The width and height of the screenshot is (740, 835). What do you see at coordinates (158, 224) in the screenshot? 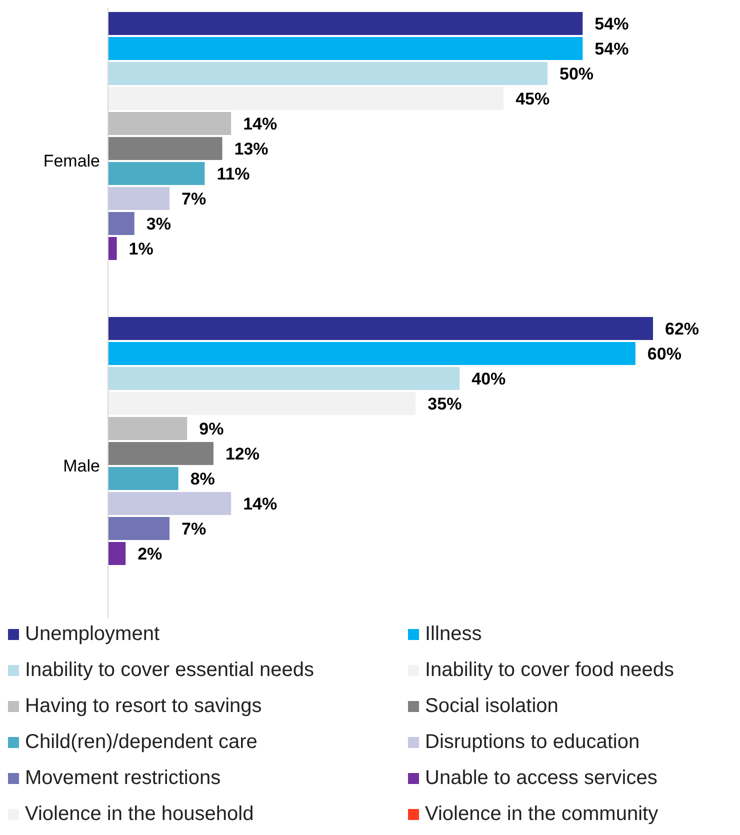
I see `data-label: 3%` at bounding box center [158, 224].